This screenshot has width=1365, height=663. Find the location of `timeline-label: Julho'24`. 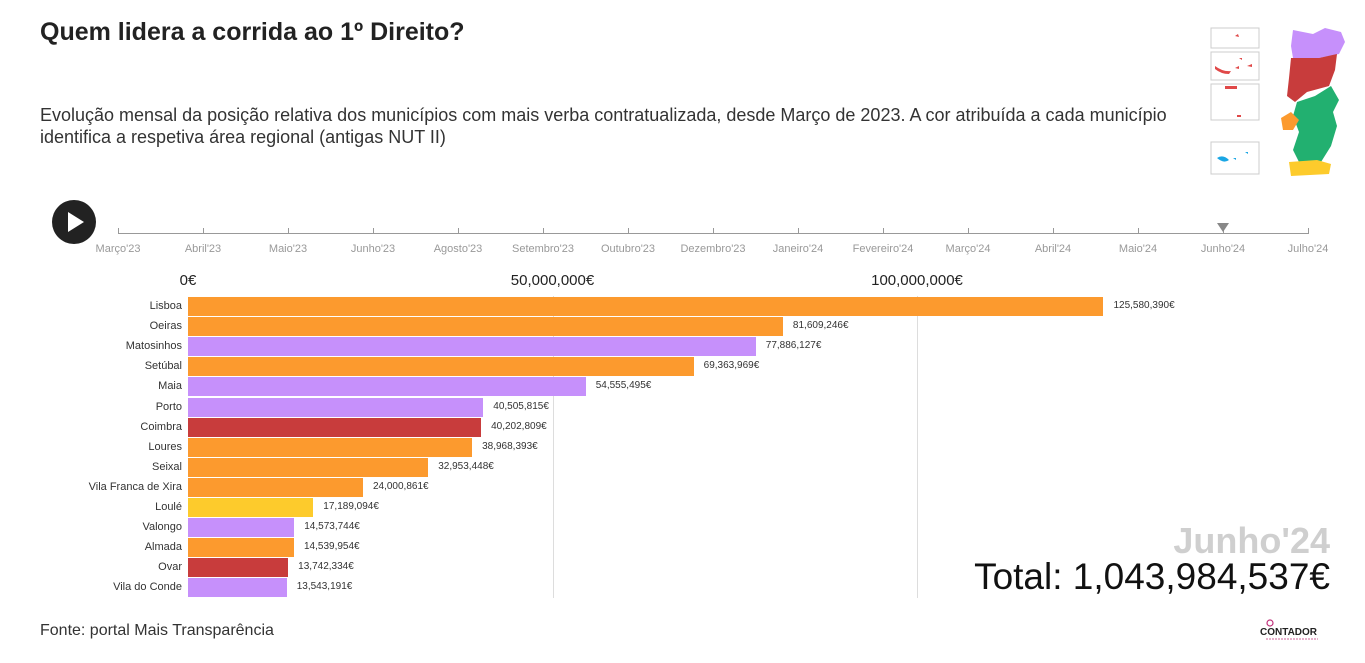

timeline-label: Julho'24 is located at coordinates (1308, 249).